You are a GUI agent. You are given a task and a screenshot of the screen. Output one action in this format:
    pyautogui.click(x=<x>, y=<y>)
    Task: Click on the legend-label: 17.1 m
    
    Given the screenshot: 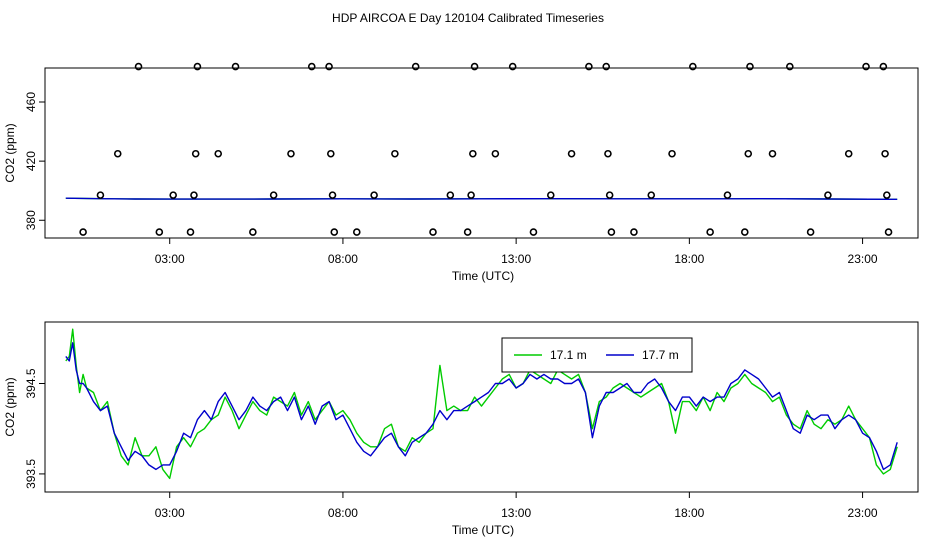 What is the action you would take?
    pyautogui.click(x=568, y=355)
    